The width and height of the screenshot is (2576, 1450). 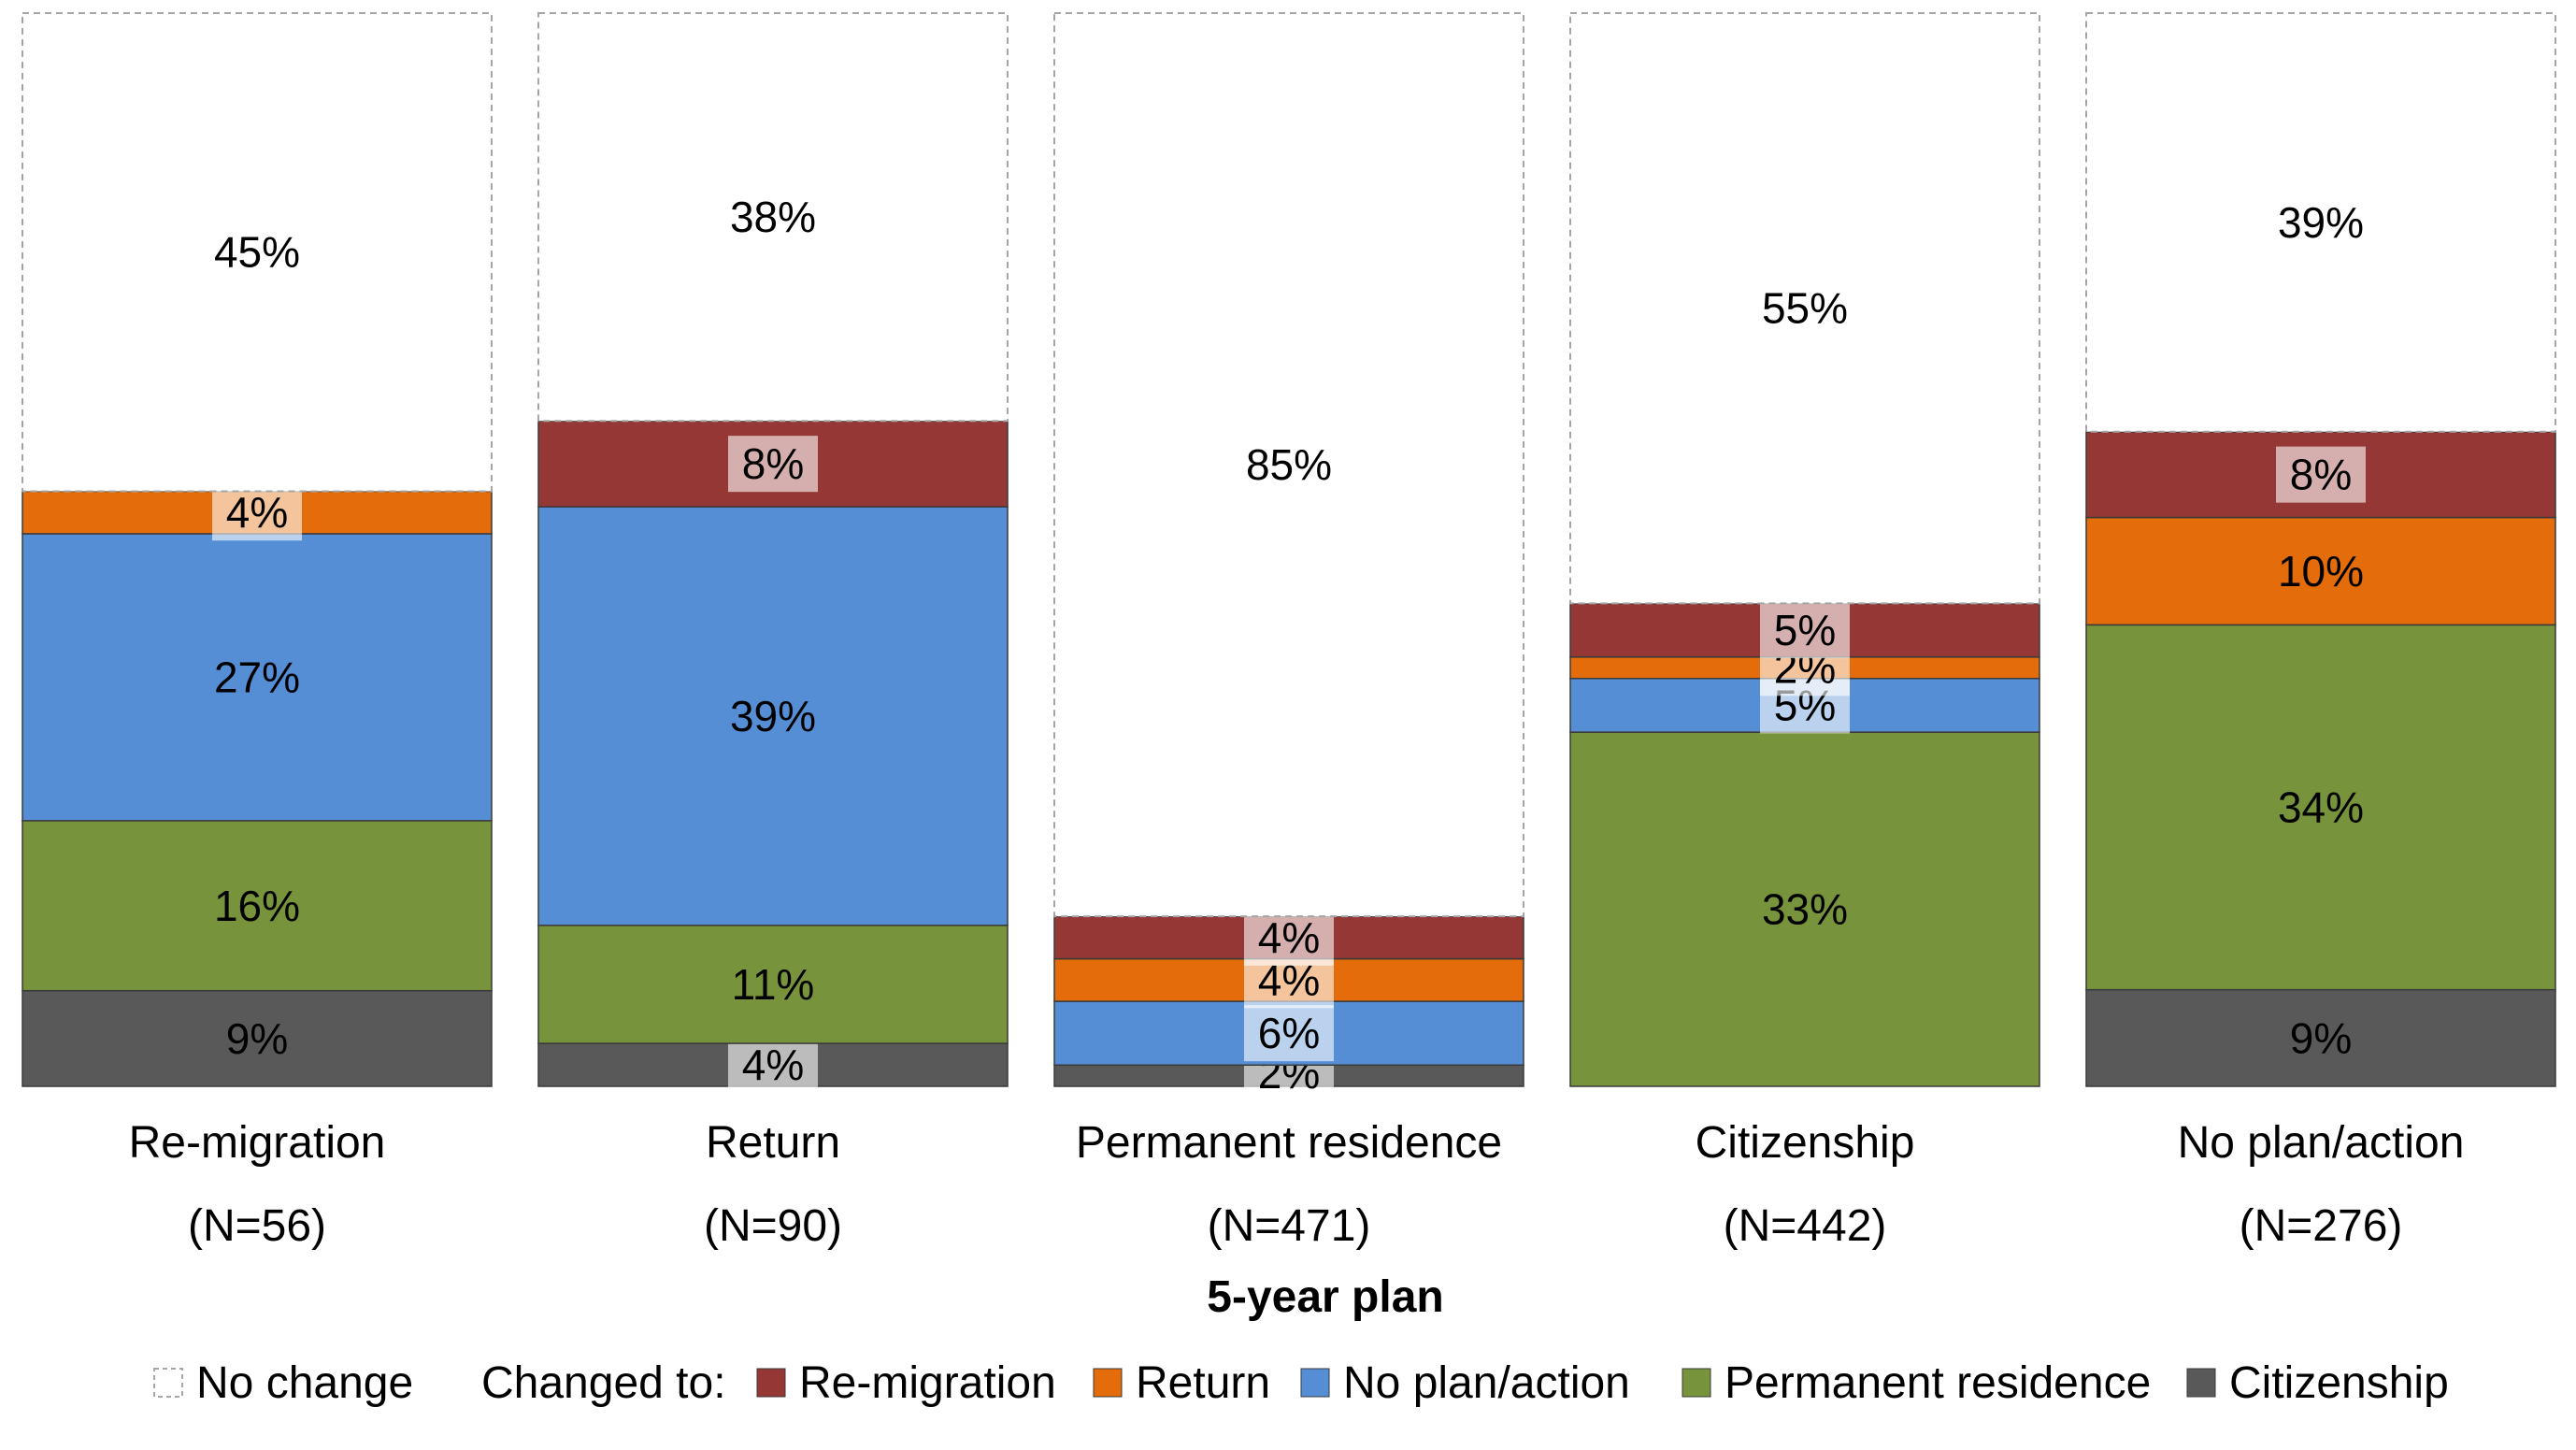 I want to click on data-label: 6%, so click(x=1289, y=1033).